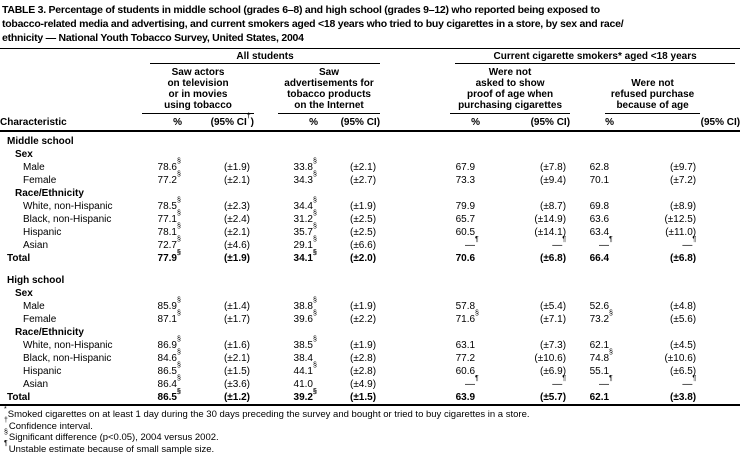  I want to click on percent-cell: 77.9§, so click(169, 256).